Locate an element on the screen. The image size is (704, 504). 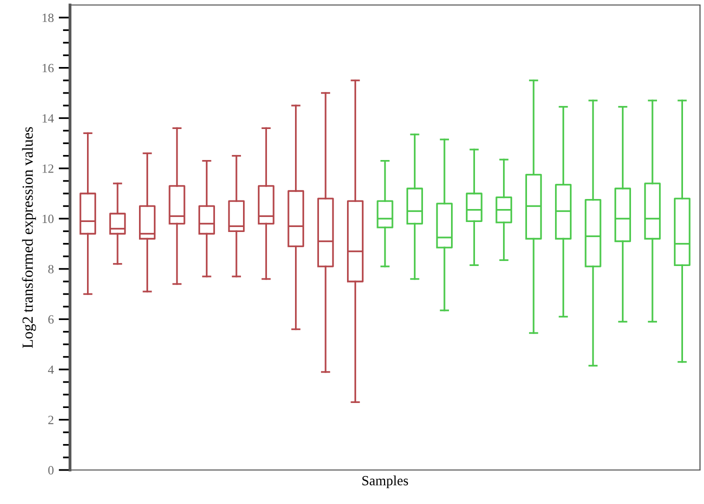
y-tick-label: 12 is located at coordinates (48, 168).